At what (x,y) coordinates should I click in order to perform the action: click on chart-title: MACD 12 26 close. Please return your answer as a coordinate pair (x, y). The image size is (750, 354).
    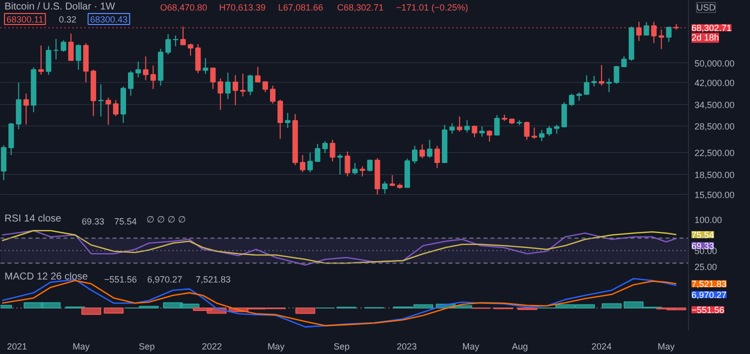
    Looking at the image, I should click on (46, 277).